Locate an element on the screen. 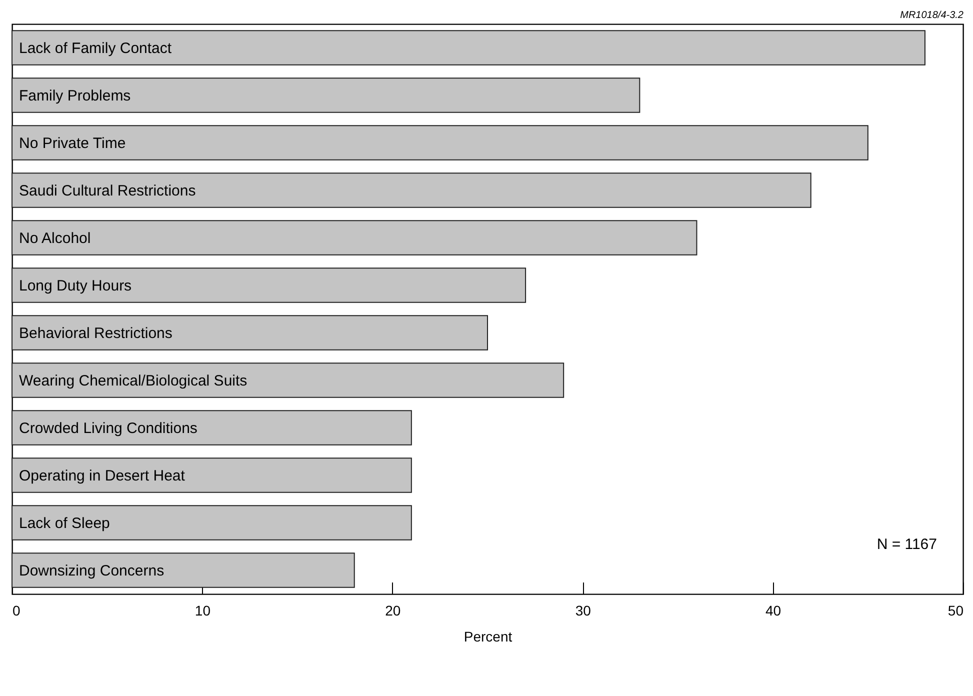  x-tick-label: 40 is located at coordinates (774, 610).